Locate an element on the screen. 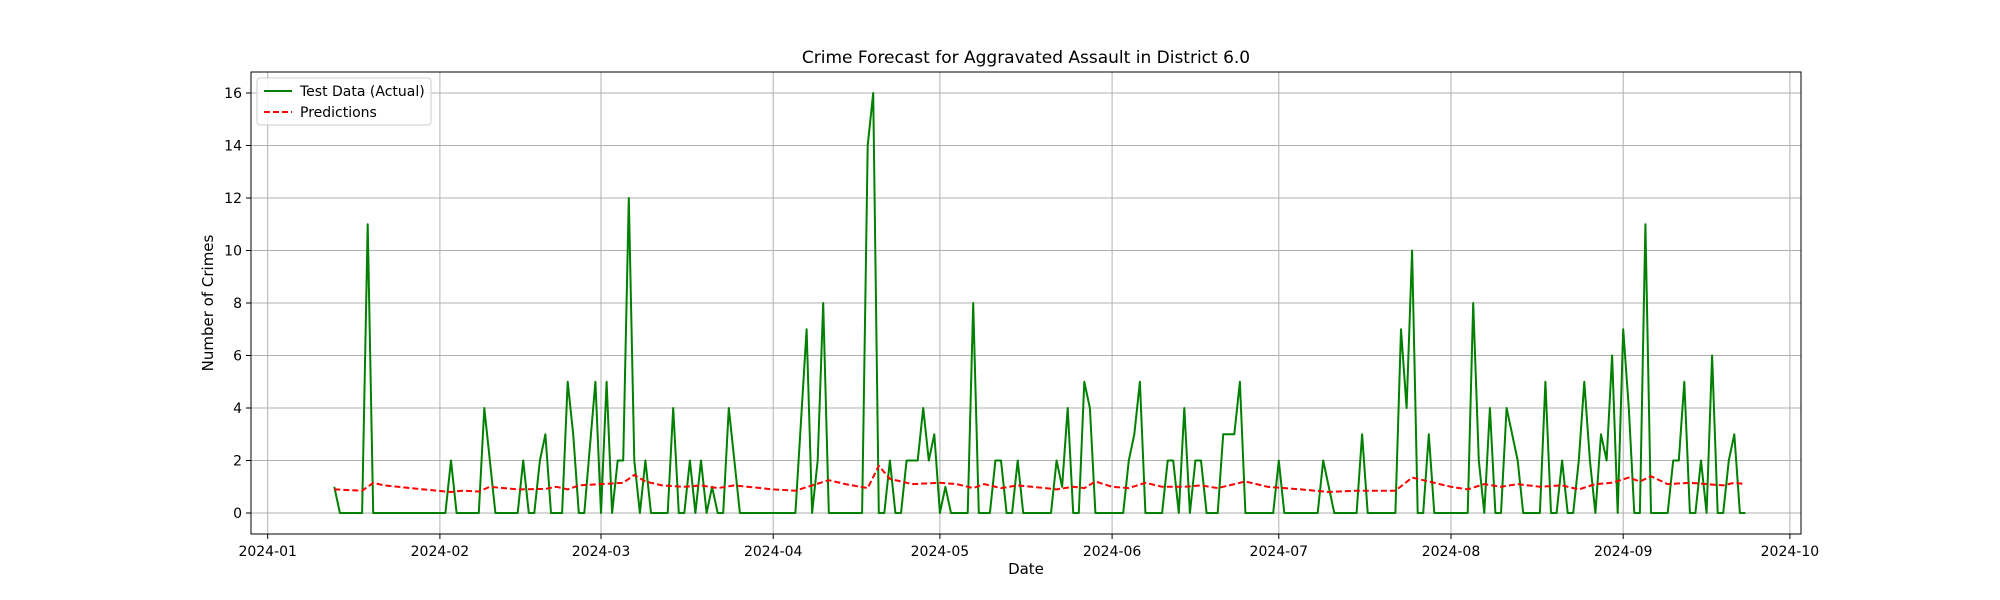  x-tick-label: 2024-04 is located at coordinates (773, 552).